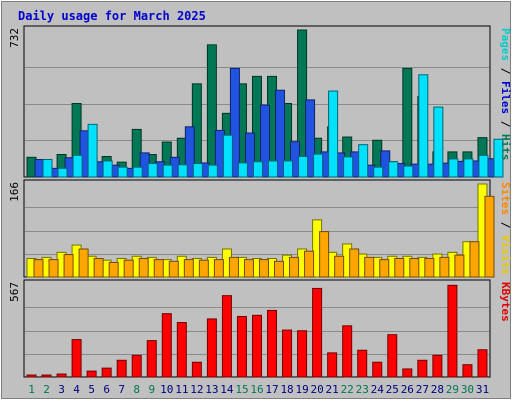 This screenshot has width=512, height=400. I want to click on x-tick-day-30: 30, so click(467, 389).